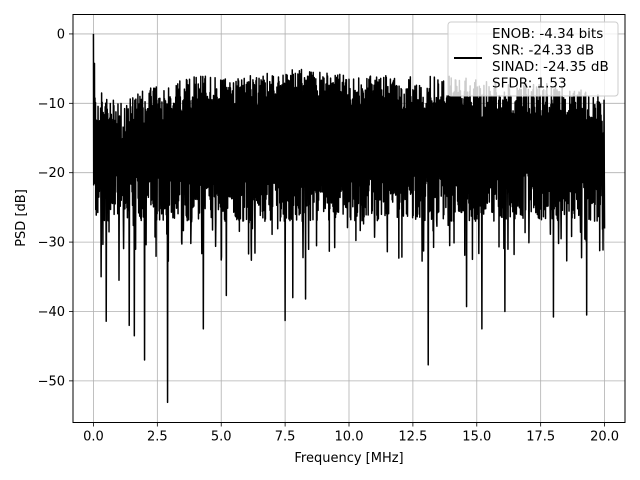 This screenshot has height=480, width=640. What do you see at coordinates (51, 243) in the screenshot?
I see `y-tick-label: −30` at bounding box center [51, 243].